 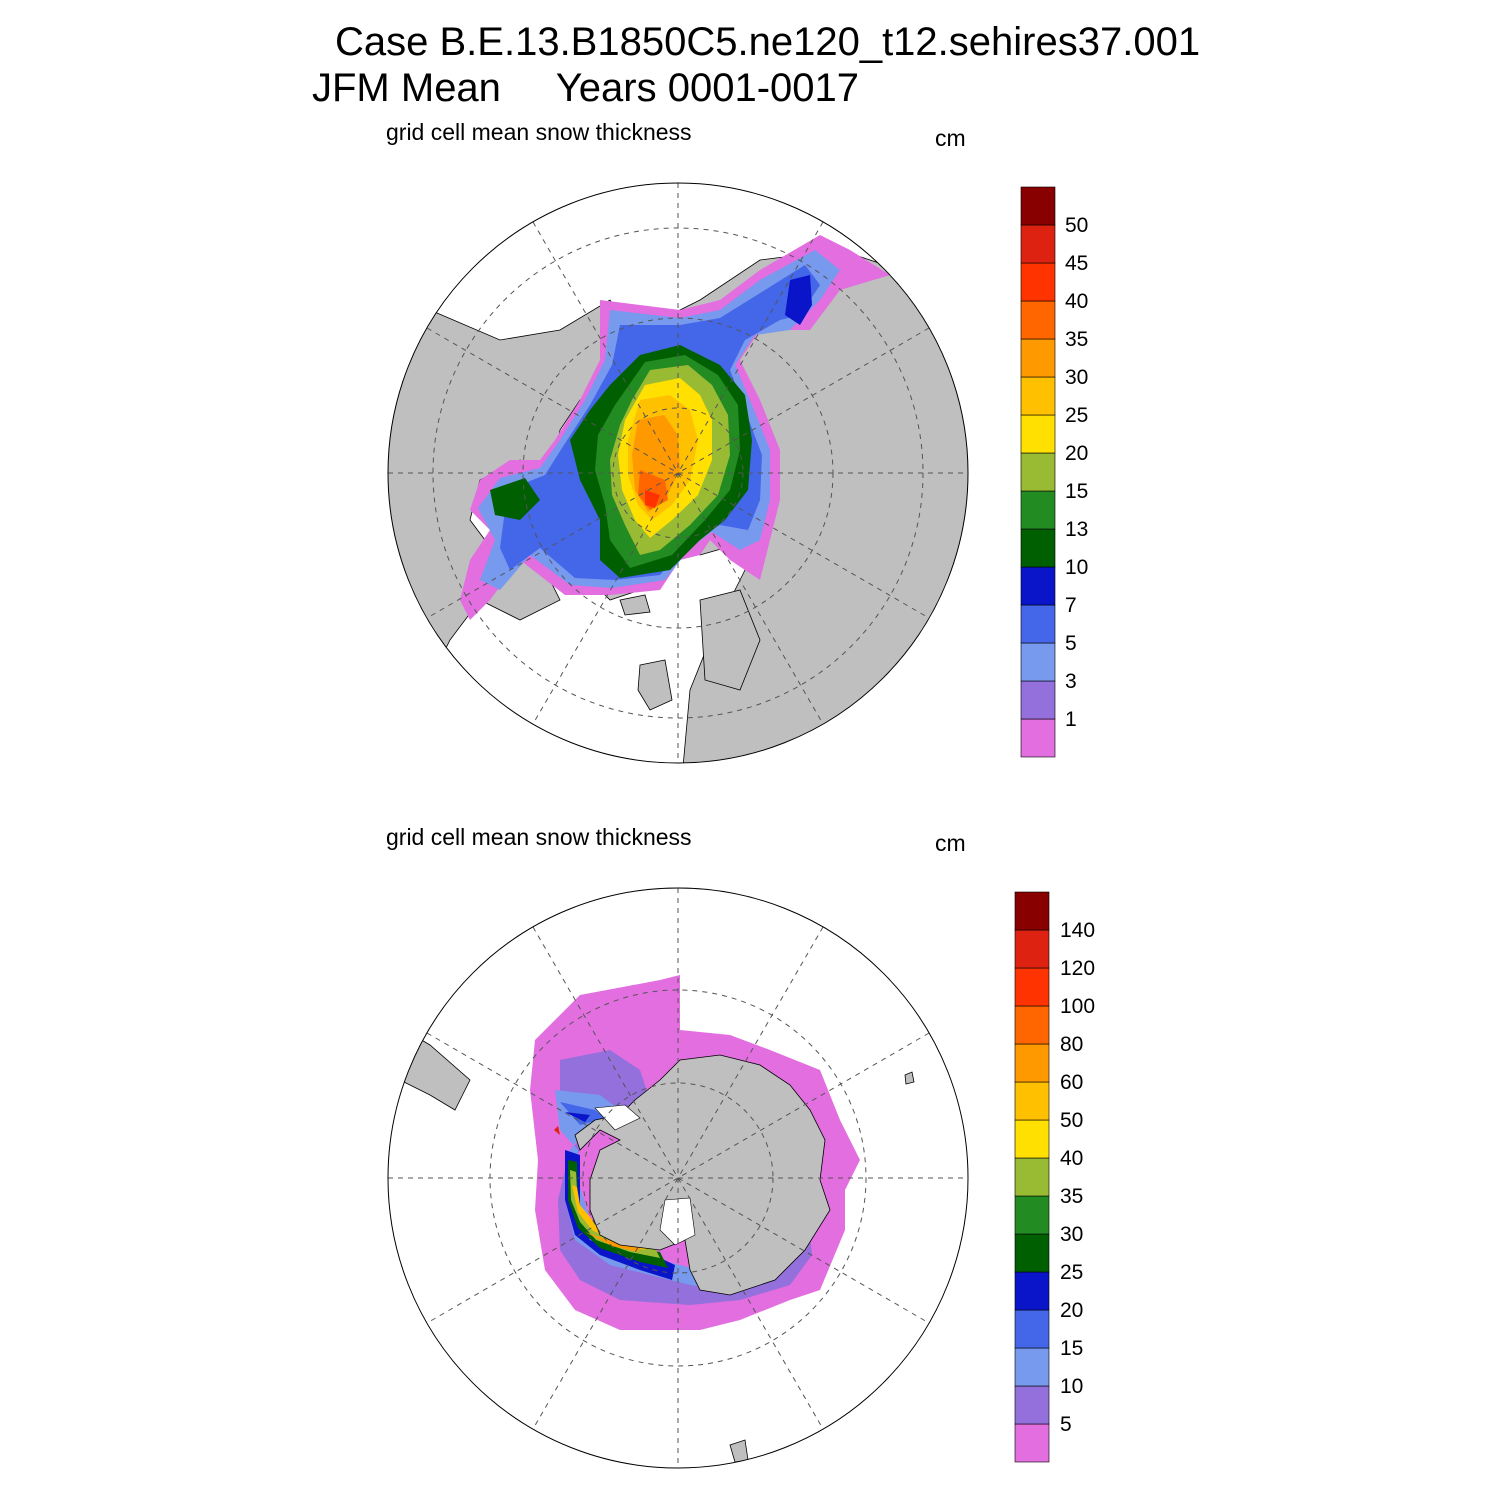 What do you see at coordinates (1076, 491) in the screenshot?
I see `north-colorbar-label: 15` at bounding box center [1076, 491].